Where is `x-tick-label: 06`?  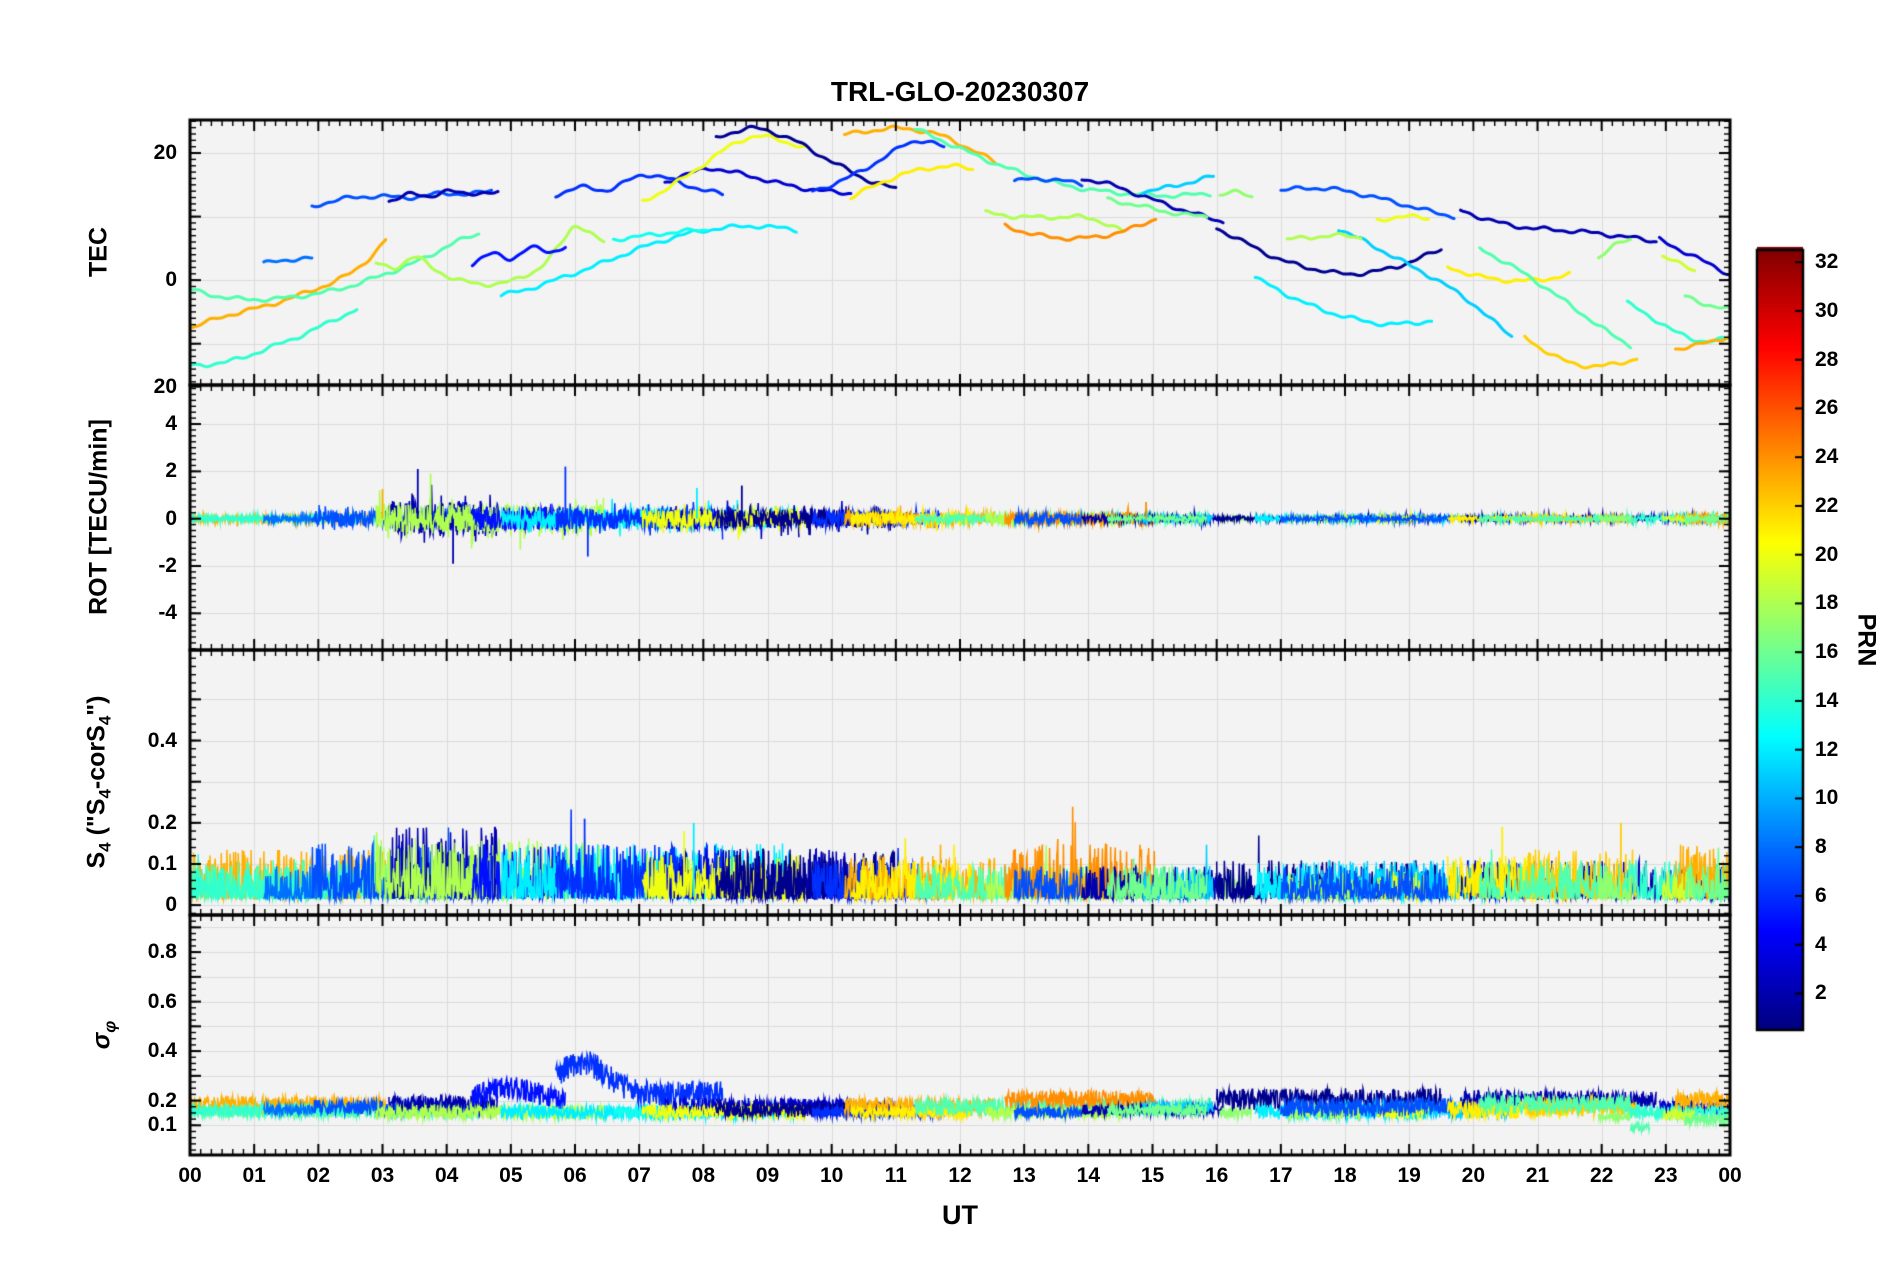
x-tick-label: 06 is located at coordinates (575, 1175).